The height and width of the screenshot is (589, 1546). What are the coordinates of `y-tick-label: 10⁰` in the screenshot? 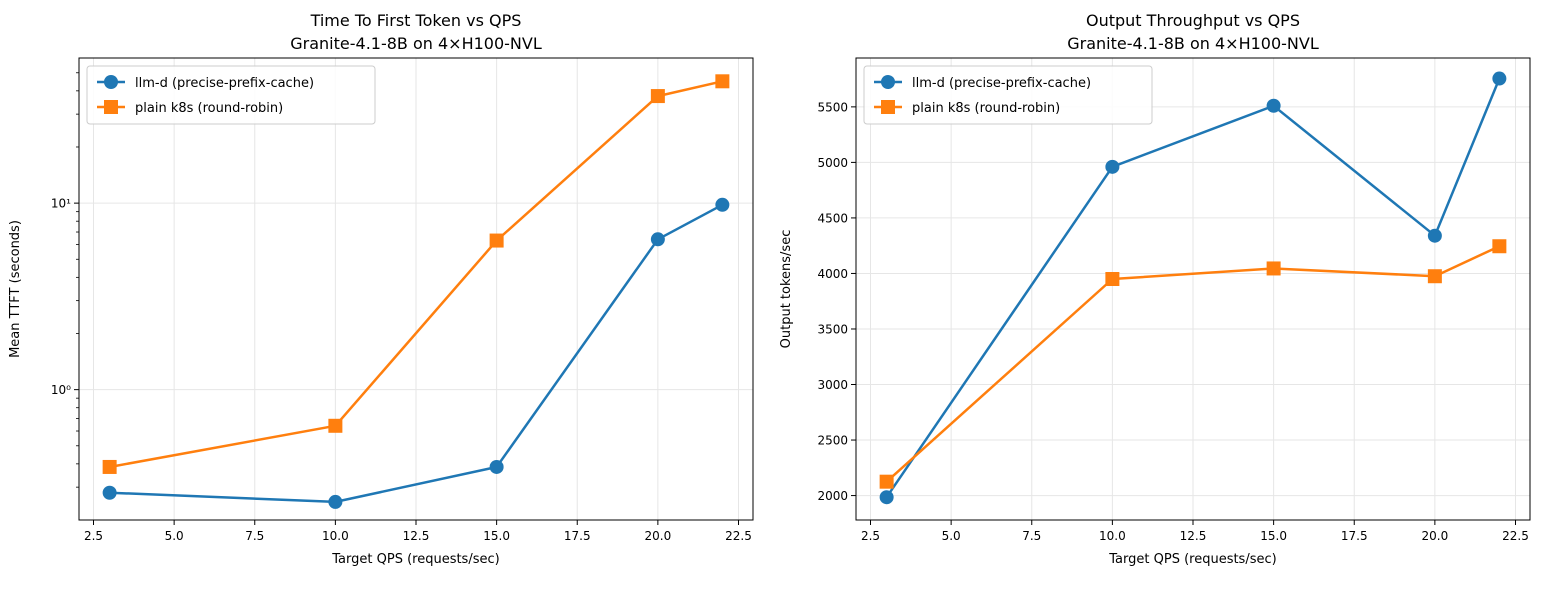 It's located at (61, 390).